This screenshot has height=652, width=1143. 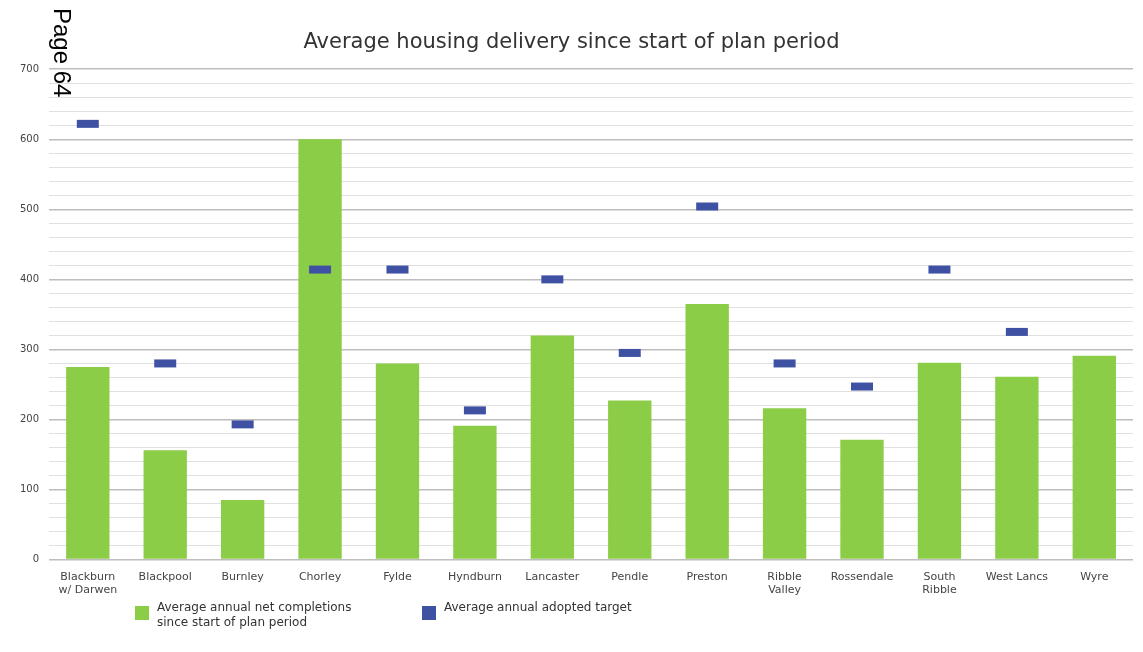 What do you see at coordinates (707, 577) in the screenshot?
I see `x-tick-label: Preston` at bounding box center [707, 577].